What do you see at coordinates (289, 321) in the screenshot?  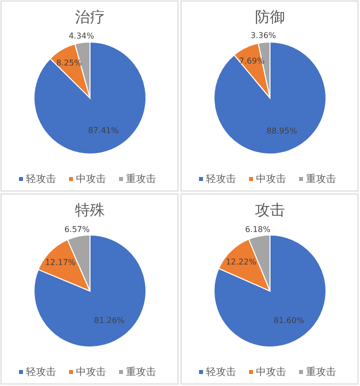 I see `data-label: 81.60%` at bounding box center [289, 321].